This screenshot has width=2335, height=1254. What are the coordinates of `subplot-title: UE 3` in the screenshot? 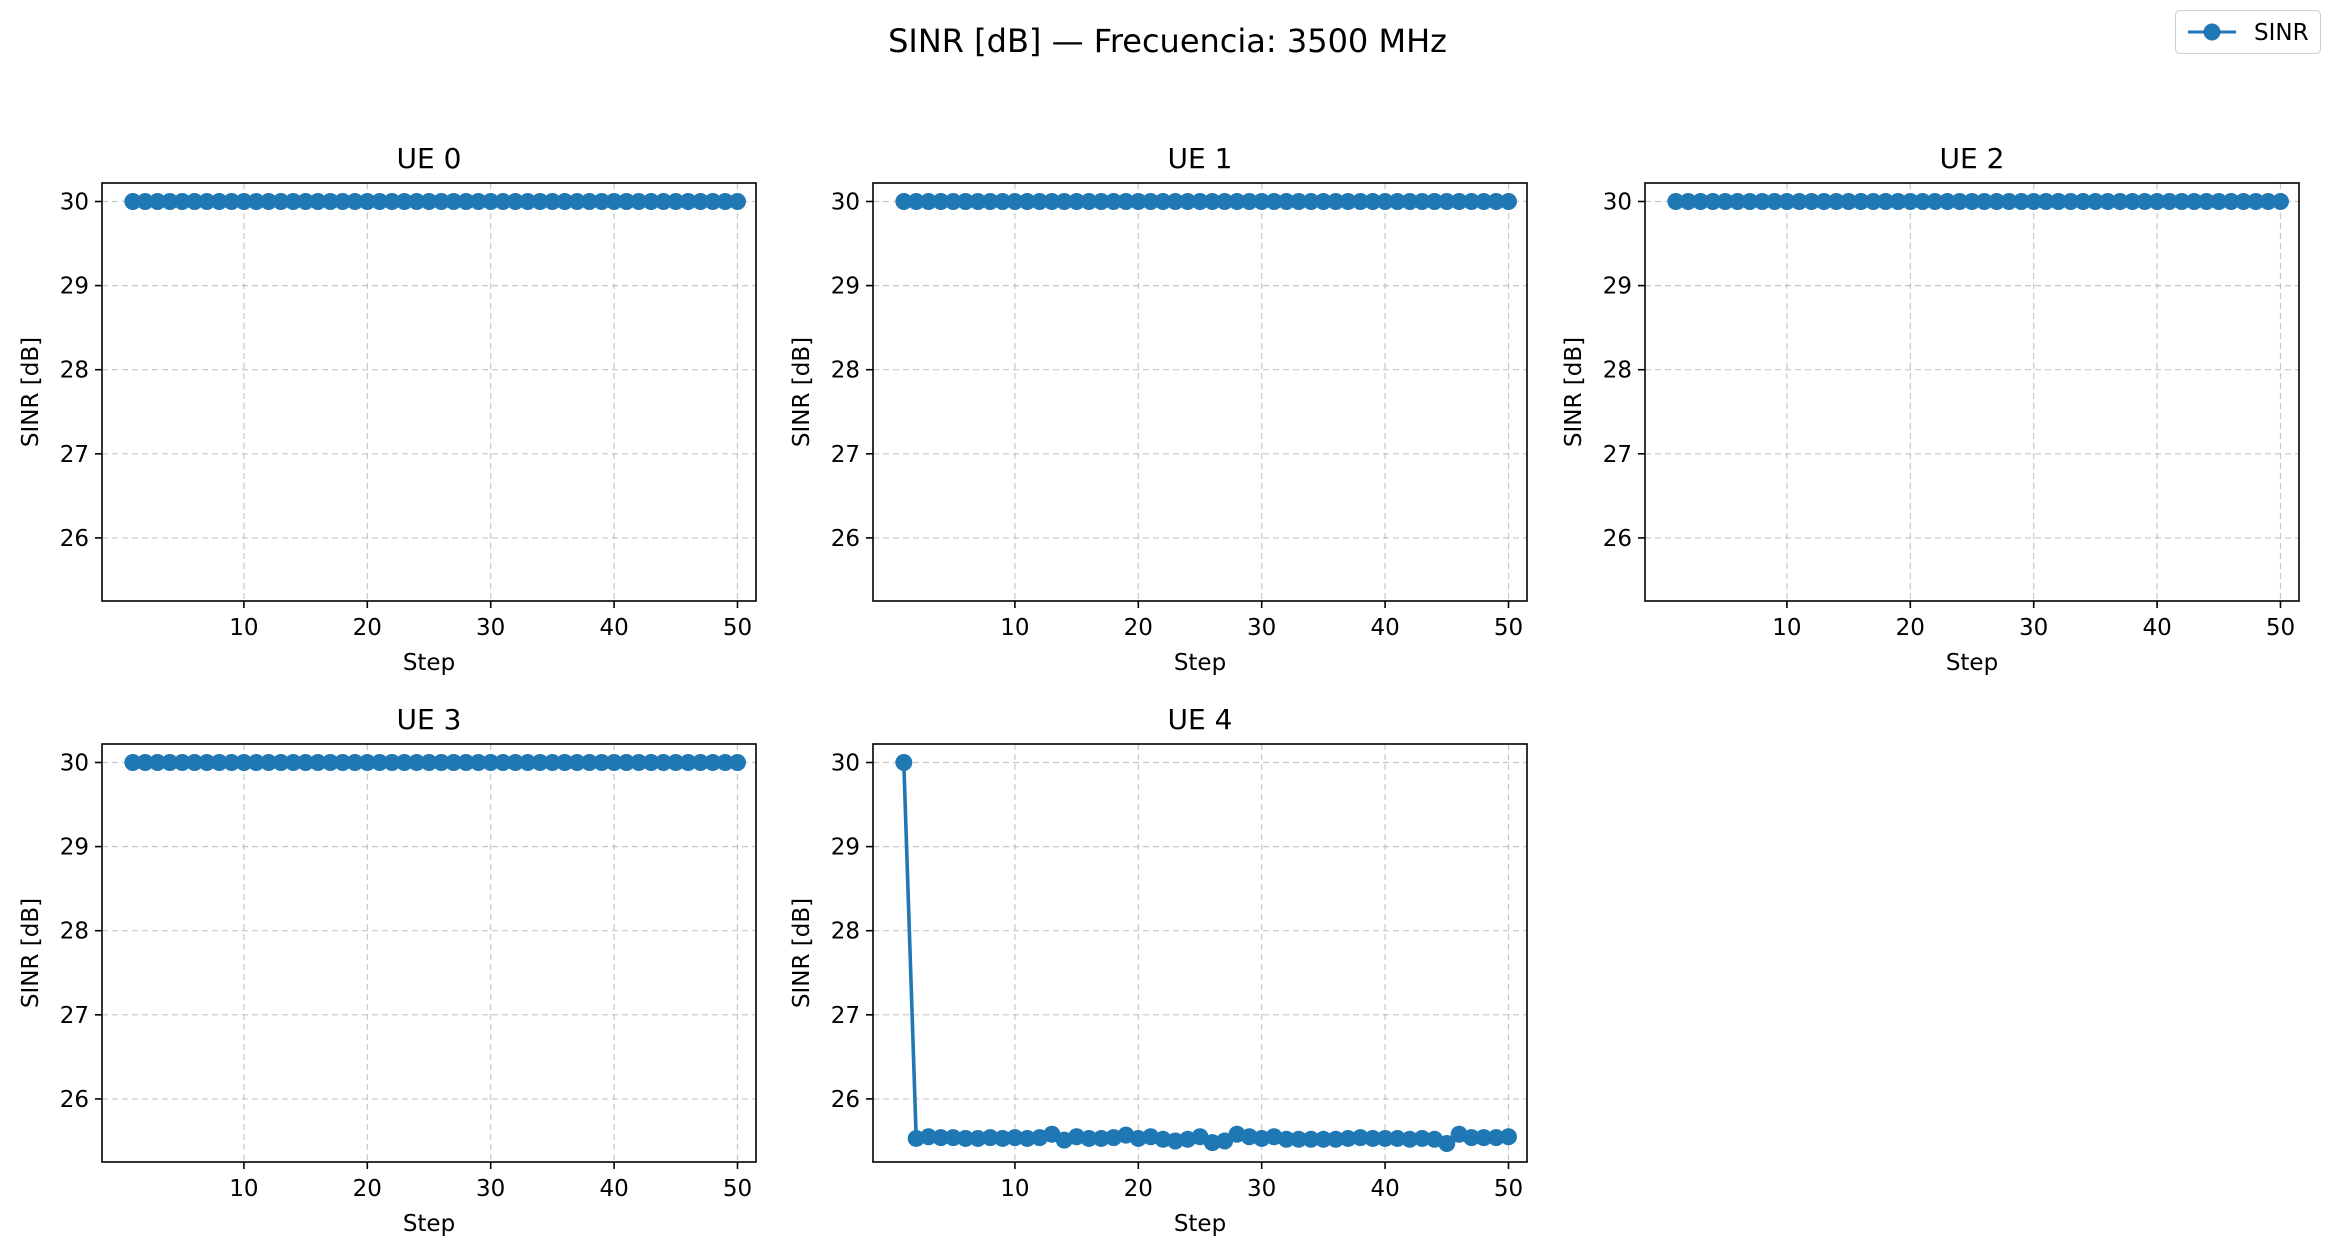 It's located at (429, 719).